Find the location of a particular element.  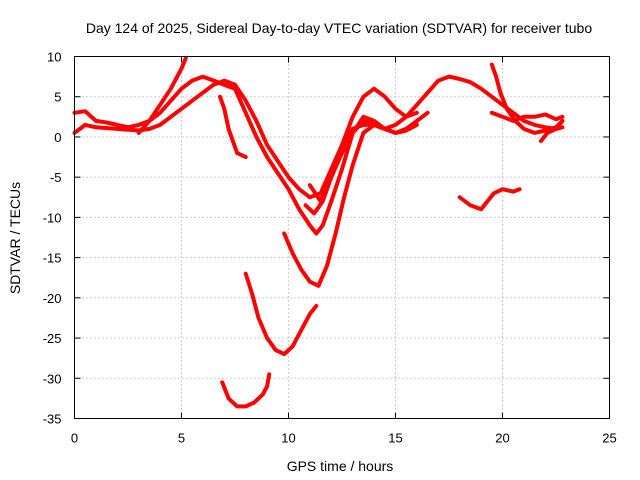

y-tick-label: 10 is located at coordinates (54, 57).